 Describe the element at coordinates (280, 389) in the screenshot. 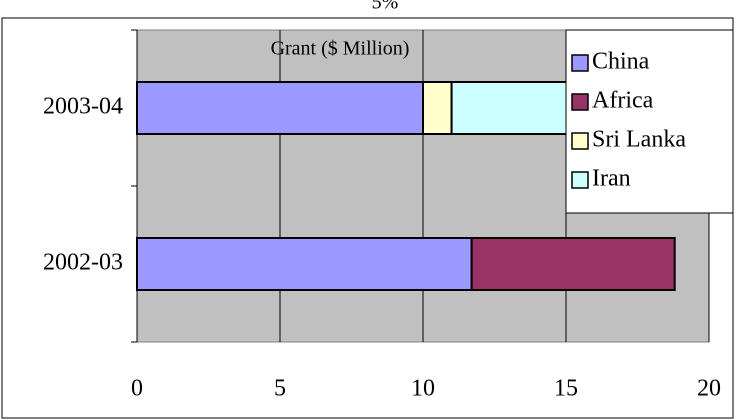

I see `x-tick-label: 5` at that location.